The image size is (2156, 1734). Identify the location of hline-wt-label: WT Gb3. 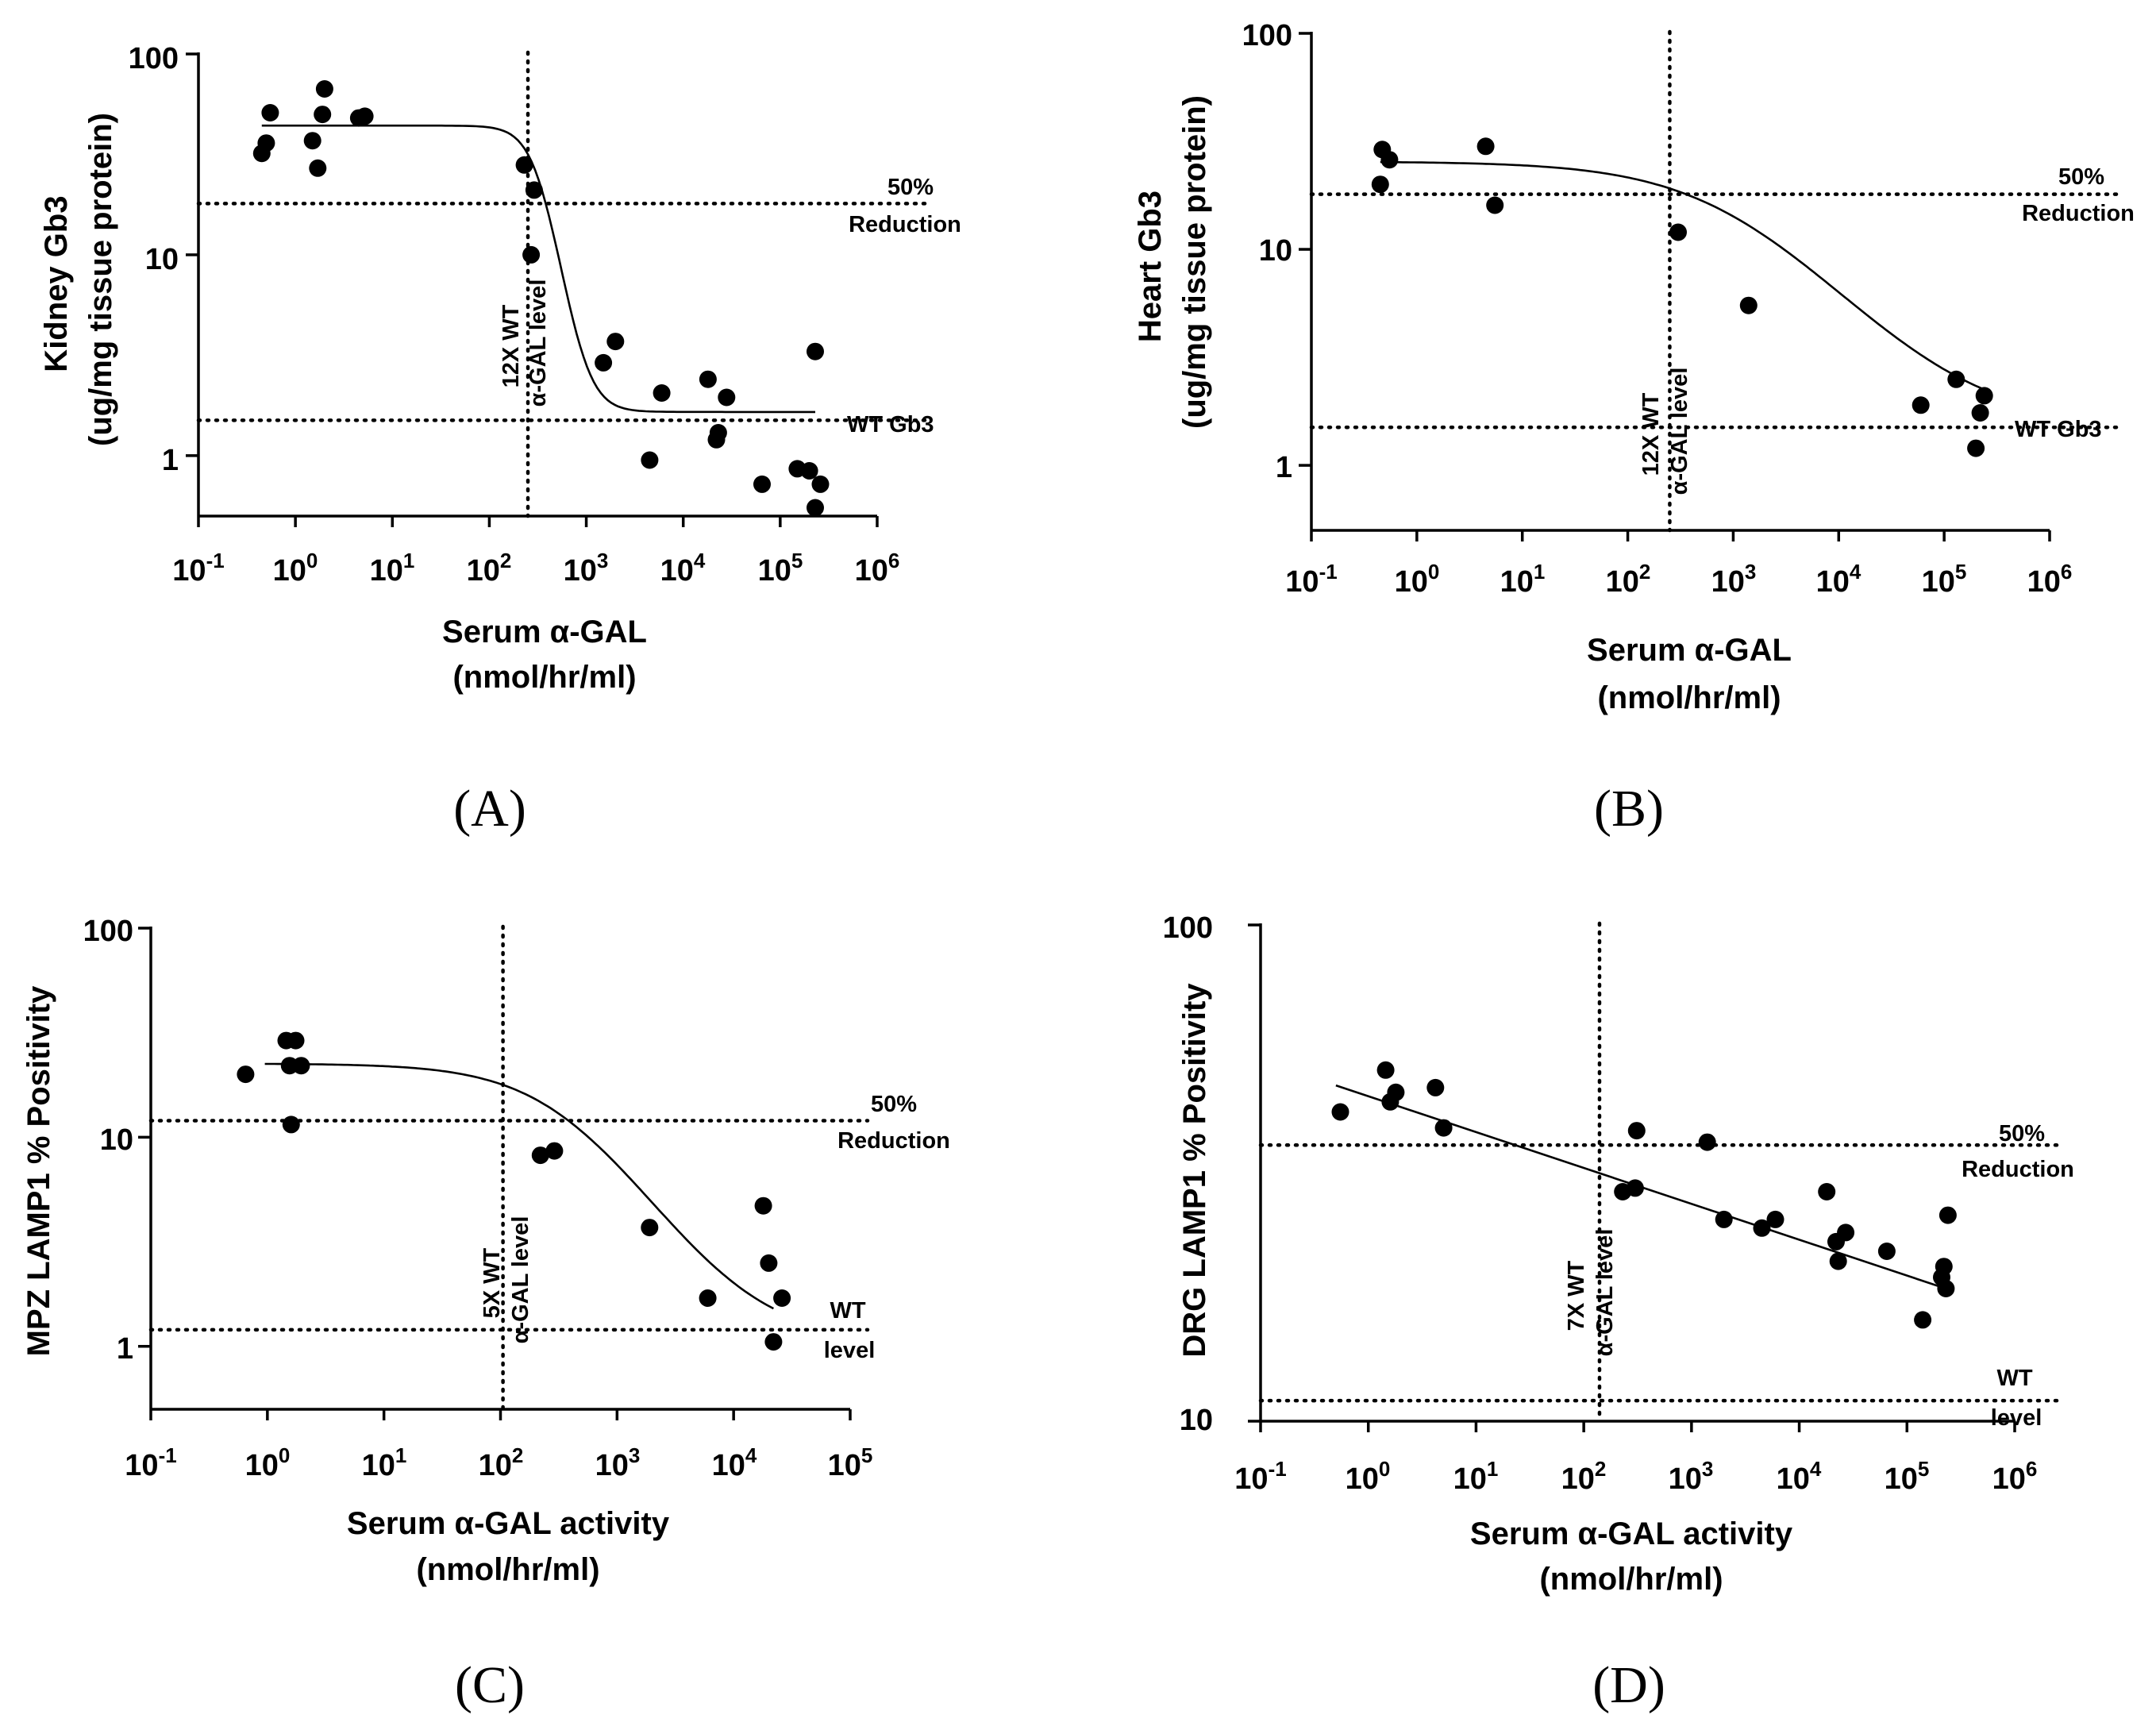
(2058, 429).